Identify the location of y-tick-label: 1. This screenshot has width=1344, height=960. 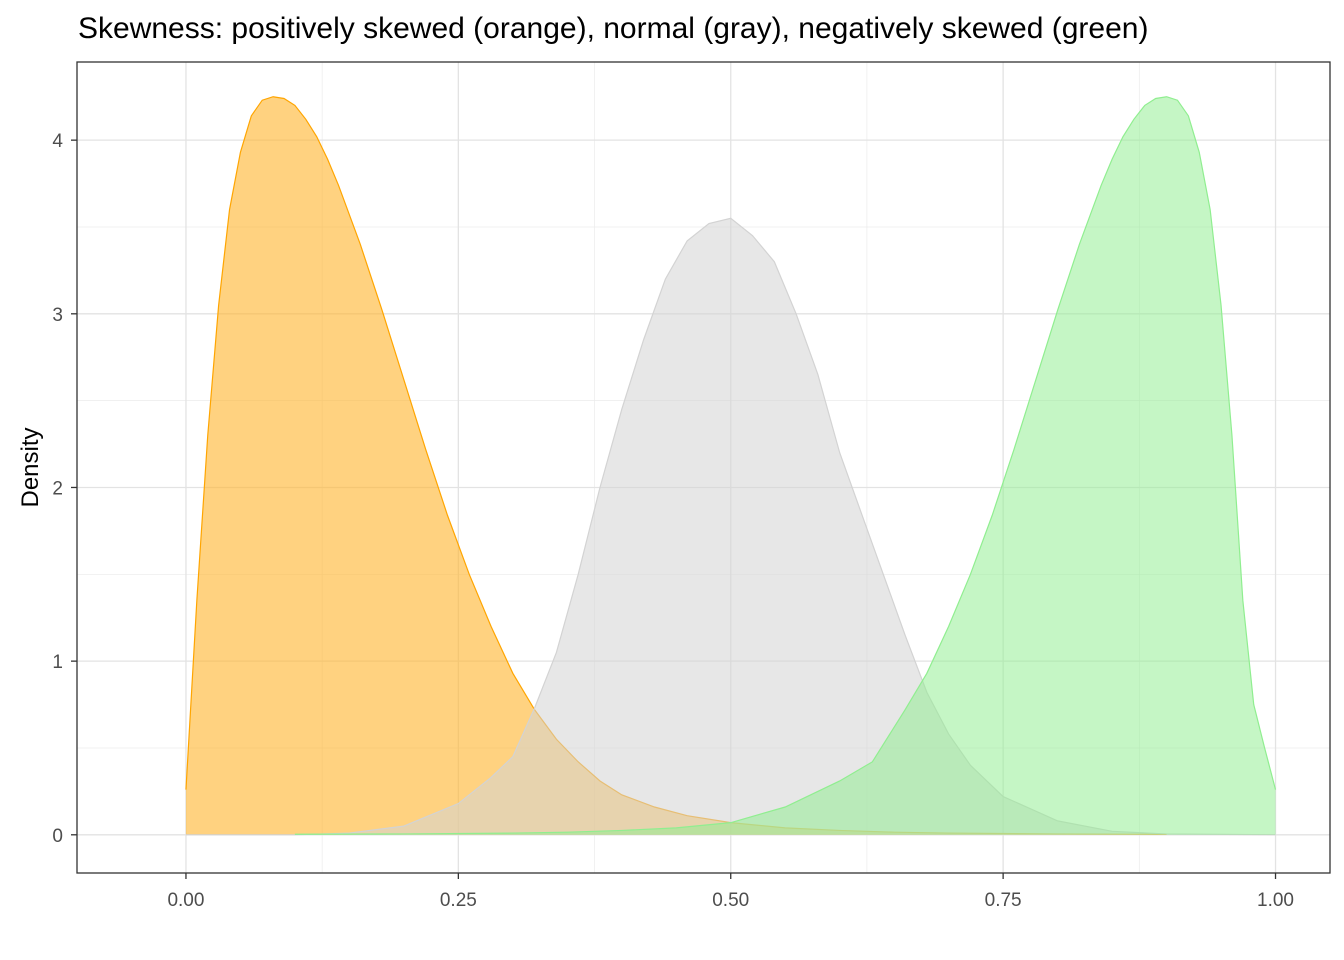
(57, 662).